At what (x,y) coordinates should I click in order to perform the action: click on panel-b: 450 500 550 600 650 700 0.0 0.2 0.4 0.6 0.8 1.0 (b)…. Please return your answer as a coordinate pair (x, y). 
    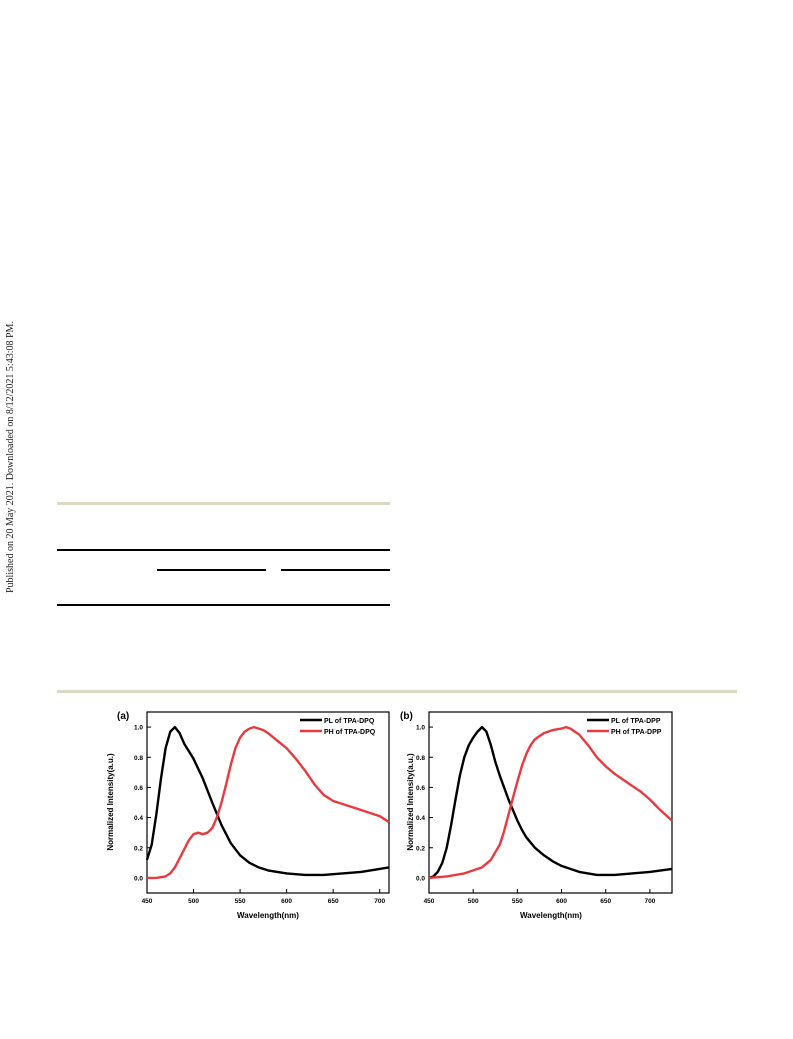
    Looking at the image, I should click on (536, 815).